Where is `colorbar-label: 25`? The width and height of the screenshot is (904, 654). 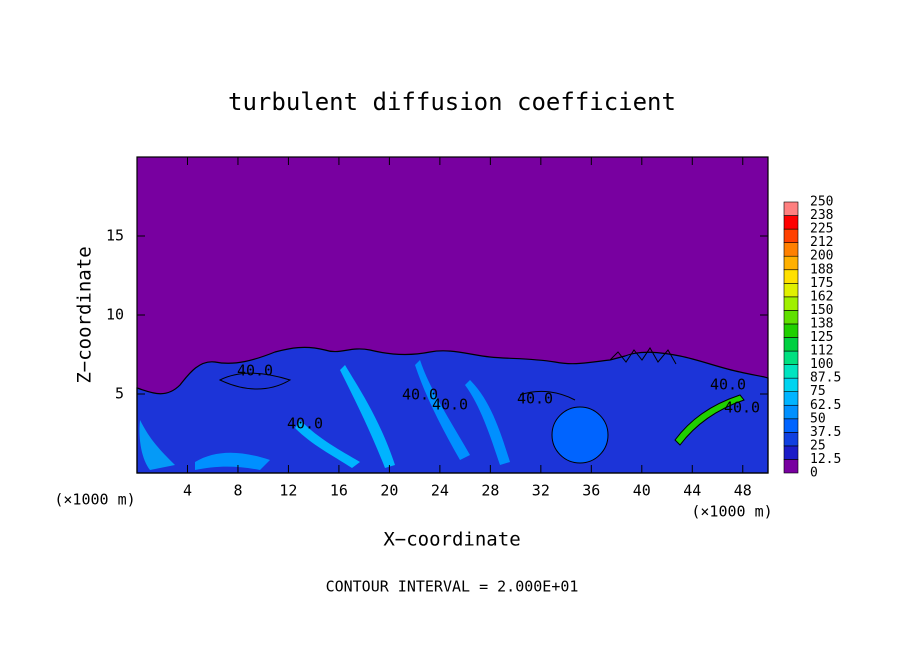
colorbar-label: 25 is located at coordinates (818, 445).